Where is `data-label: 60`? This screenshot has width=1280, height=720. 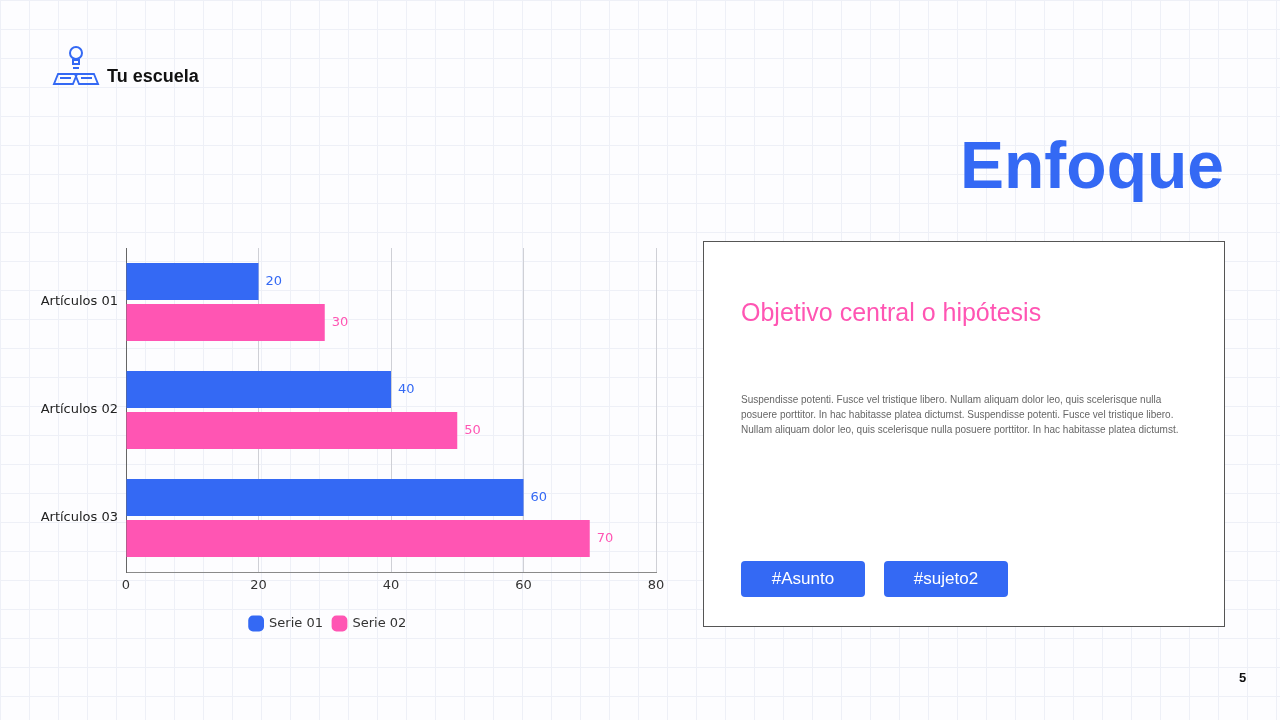
data-label: 60 is located at coordinates (539, 496).